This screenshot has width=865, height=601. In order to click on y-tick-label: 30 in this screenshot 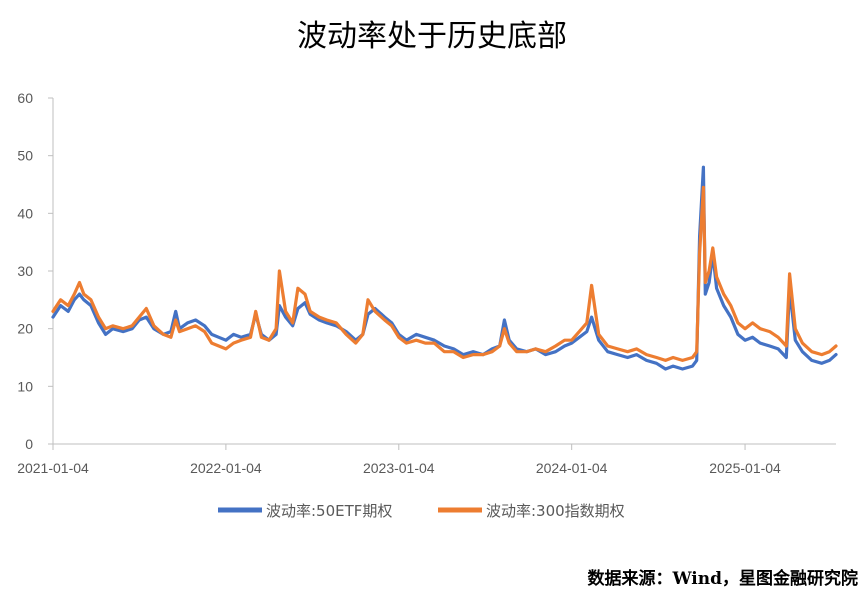, I will do `click(25, 271)`.